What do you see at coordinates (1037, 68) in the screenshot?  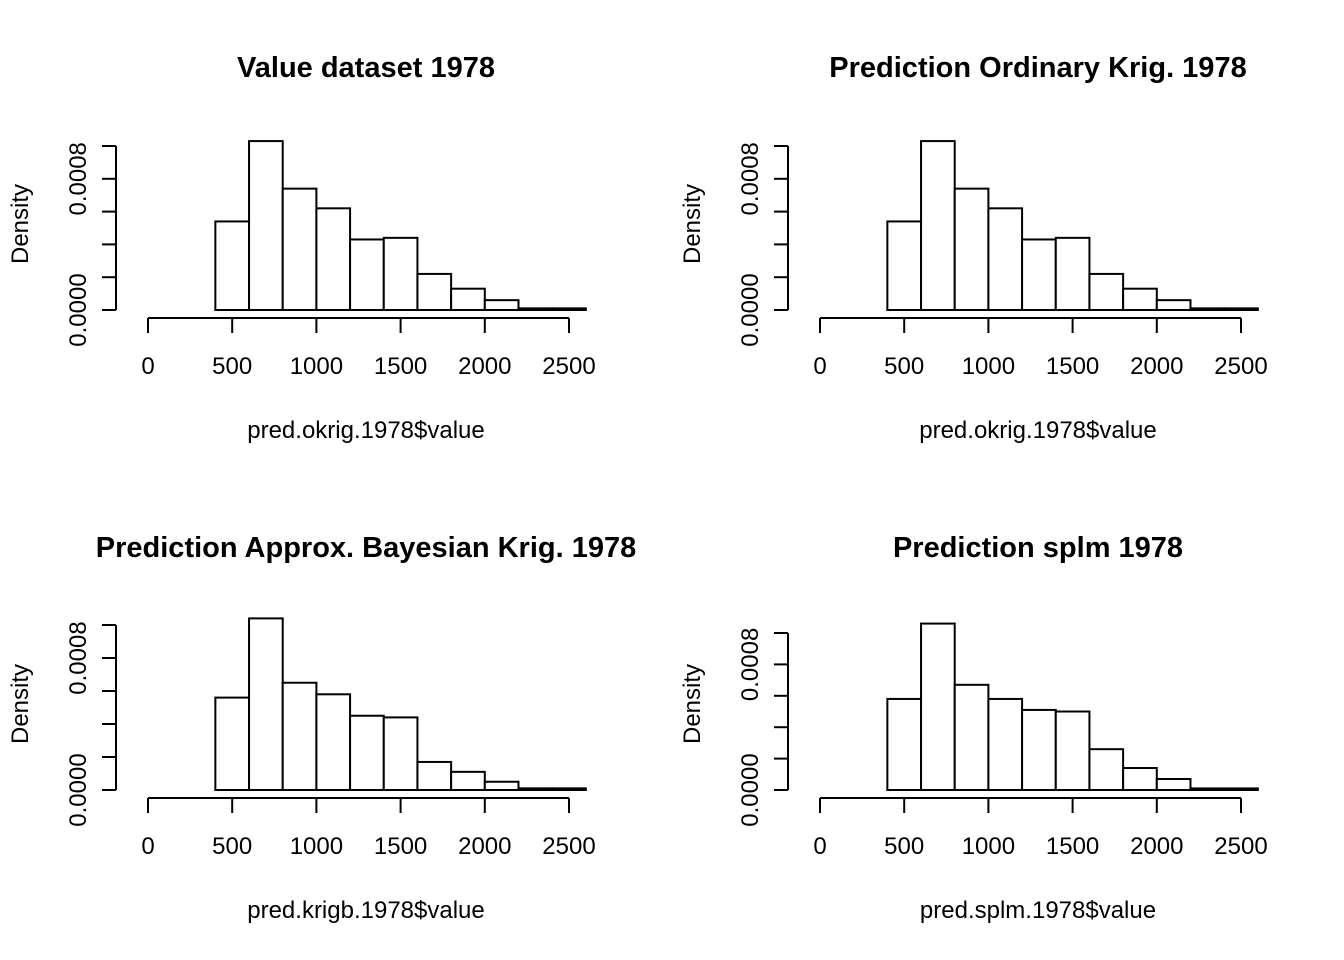 I see `chart-title: Prediction Ordinary Krig. 1978` at bounding box center [1037, 68].